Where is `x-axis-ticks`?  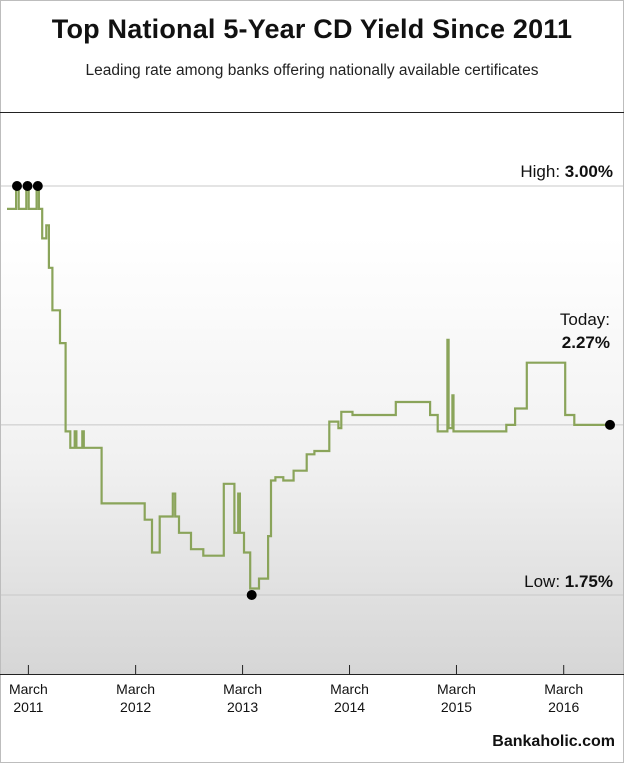
x-axis-ticks is located at coordinates (296, 669).